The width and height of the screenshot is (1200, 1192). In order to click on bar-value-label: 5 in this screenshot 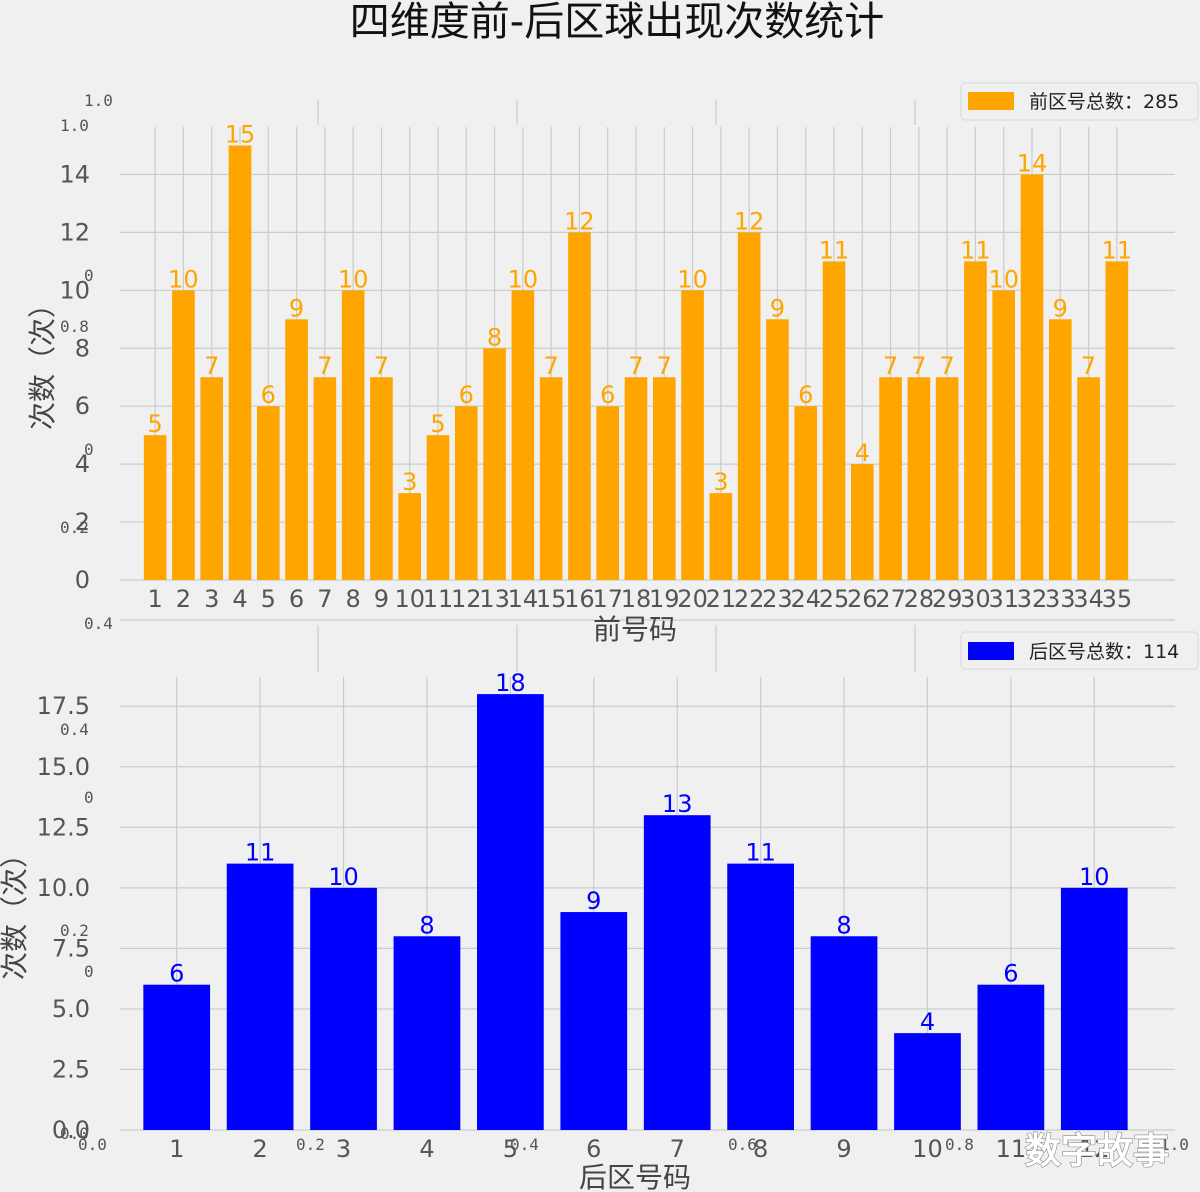, I will do `click(437, 424)`.